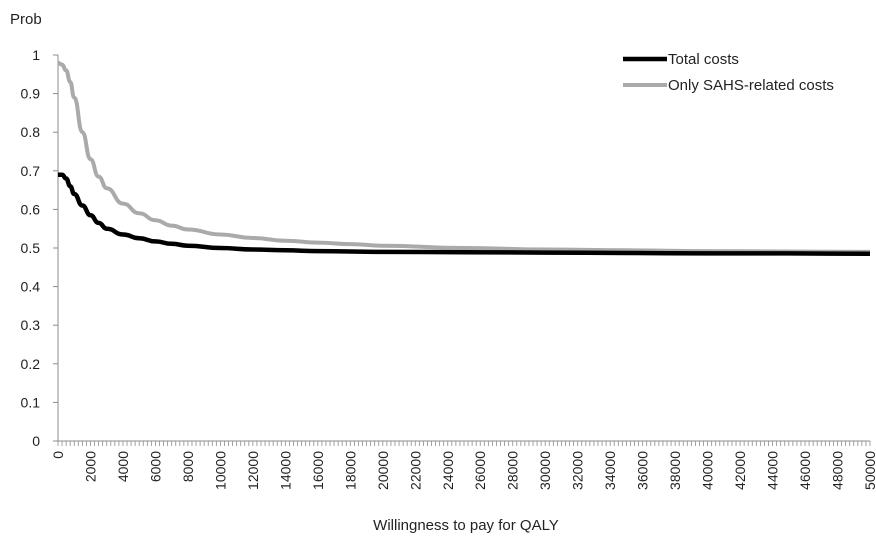 The height and width of the screenshot is (536, 876). I want to click on x-tick-label: 24000, so click(448, 470).